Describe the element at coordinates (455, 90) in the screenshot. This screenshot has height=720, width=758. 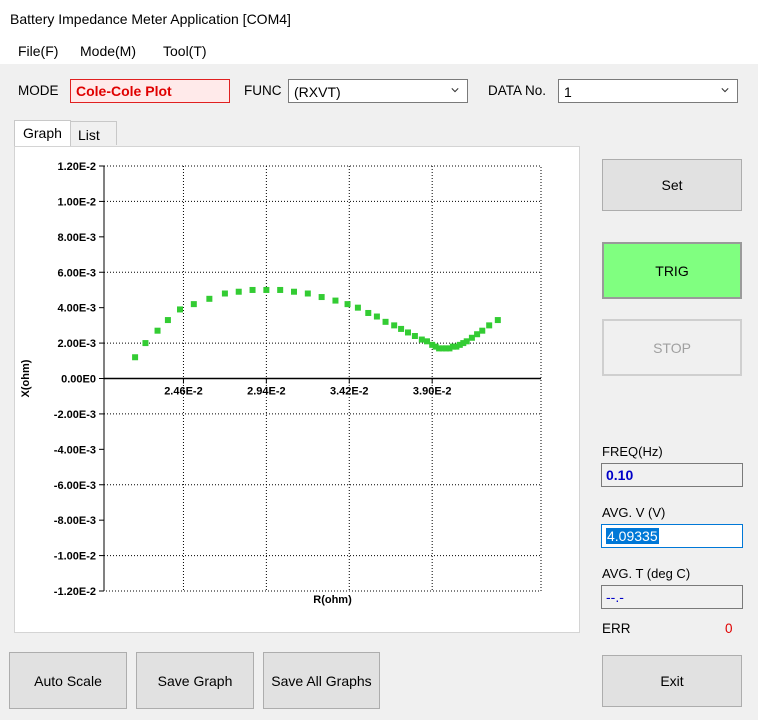
I see `chevron-down-icon` at that location.